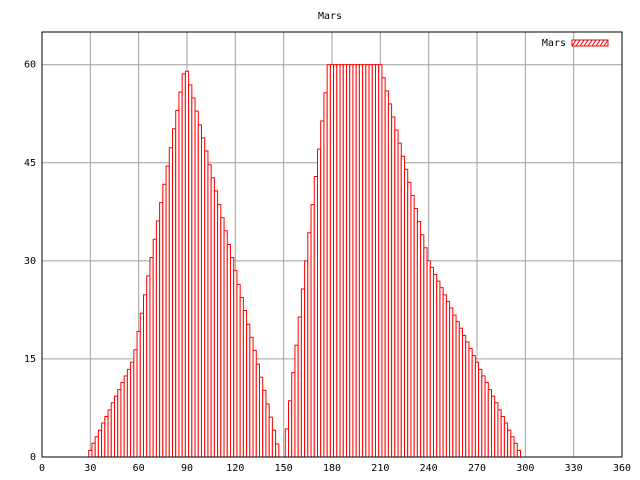  Describe the element at coordinates (30, 163) in the screenshot. I see `y-tick-label: 45` at that location.